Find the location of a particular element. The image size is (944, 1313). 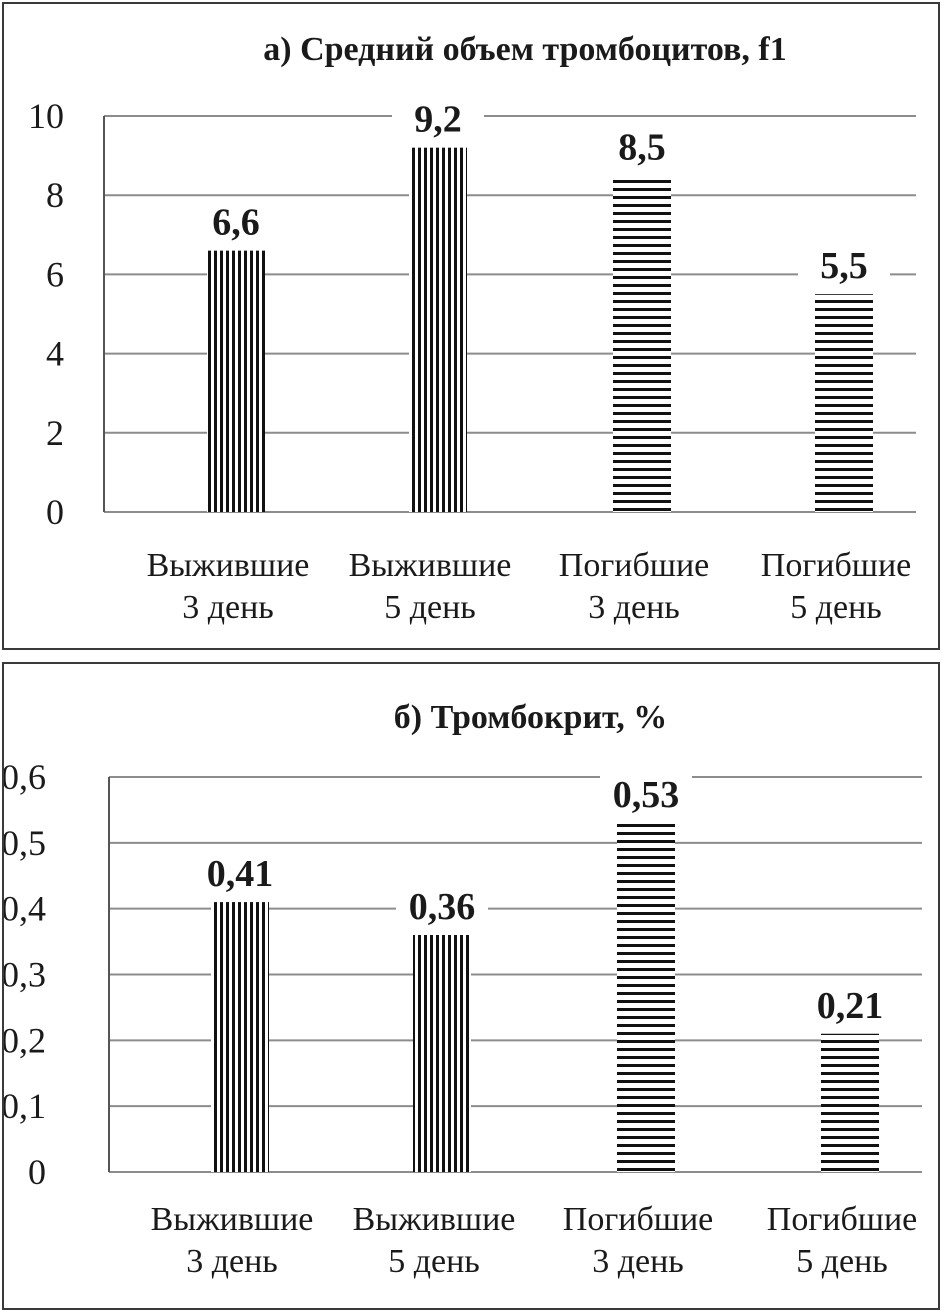

data-label: 5,5 is located at coordinates (844, 266).